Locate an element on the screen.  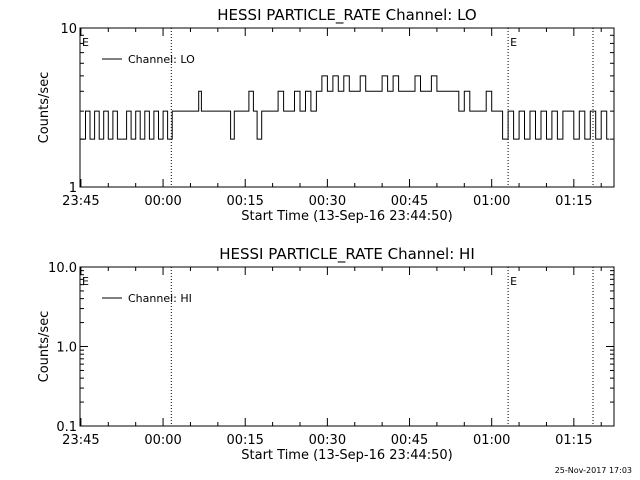
y-tick-label: 1.0 is located at coordinates (66, 348).